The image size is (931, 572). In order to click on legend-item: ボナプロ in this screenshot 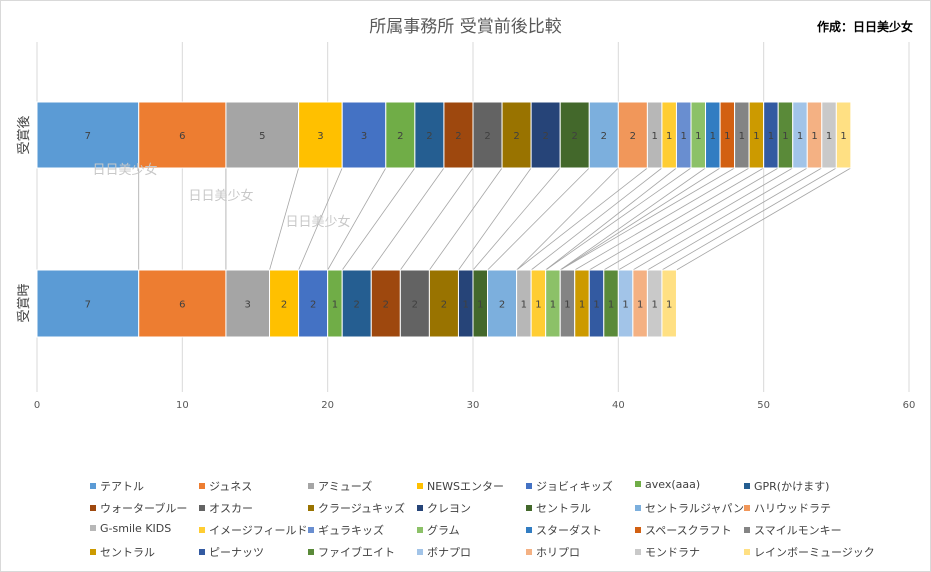, I will do `click(444, 552)`.